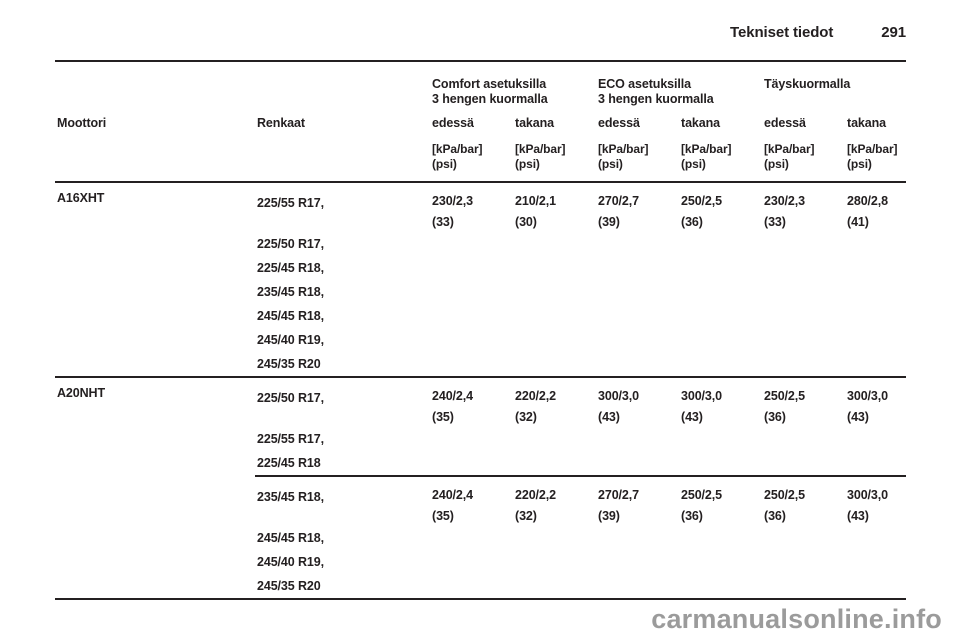  I want to click on pressure-fullload-front: 230/2,3 (33), so click(805, 212).